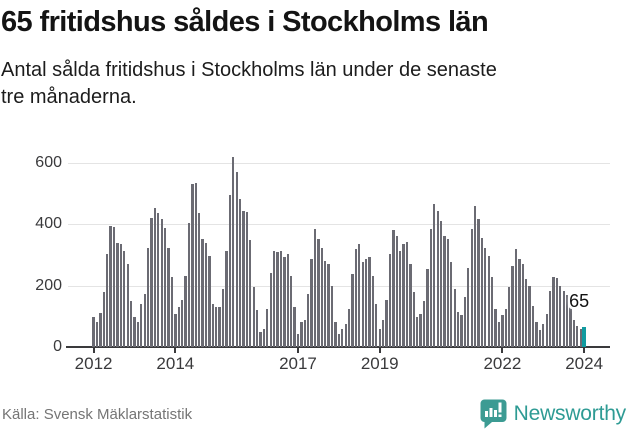  What do you see at coordinates (584, 337) in the screenshot?
I see `bar-latest-highlight` at bounding box center [584, 337].